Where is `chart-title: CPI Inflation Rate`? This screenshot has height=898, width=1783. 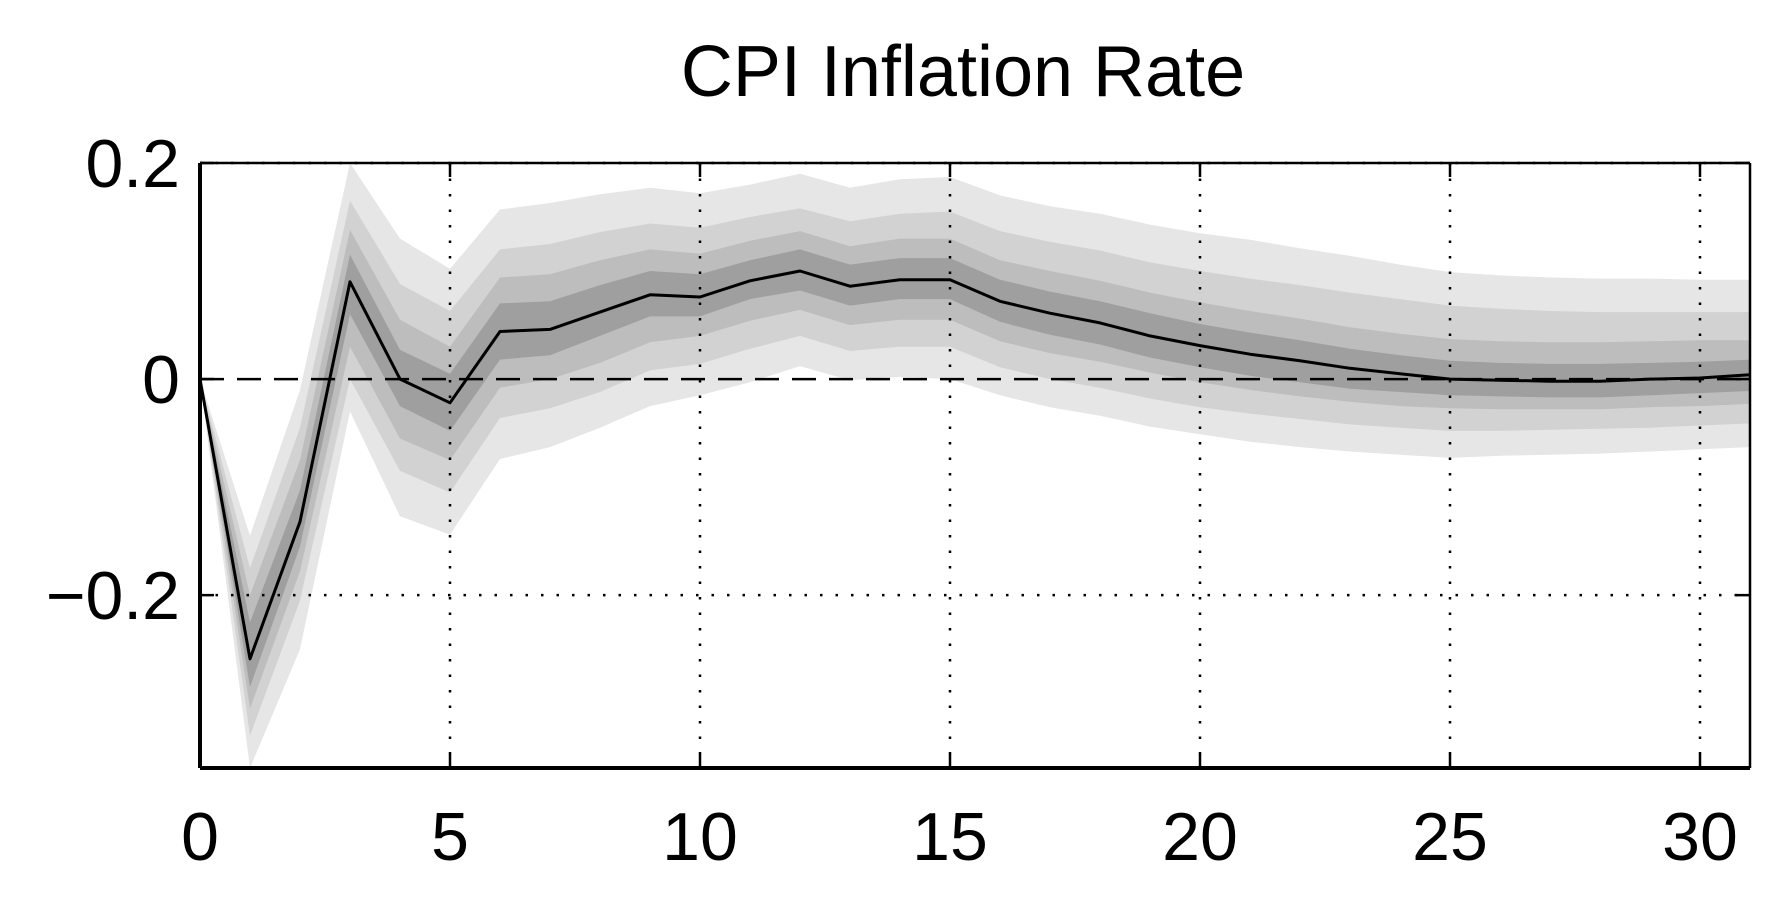 chart-title: CPI Inflation Rate is located at coordinates (963, 72).